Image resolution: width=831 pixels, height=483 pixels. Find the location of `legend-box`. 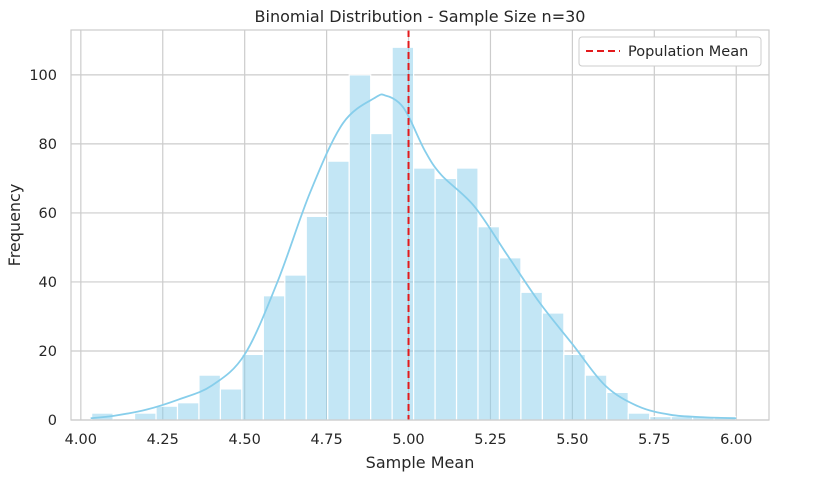

legend-box is located at coordinates (670, 51).